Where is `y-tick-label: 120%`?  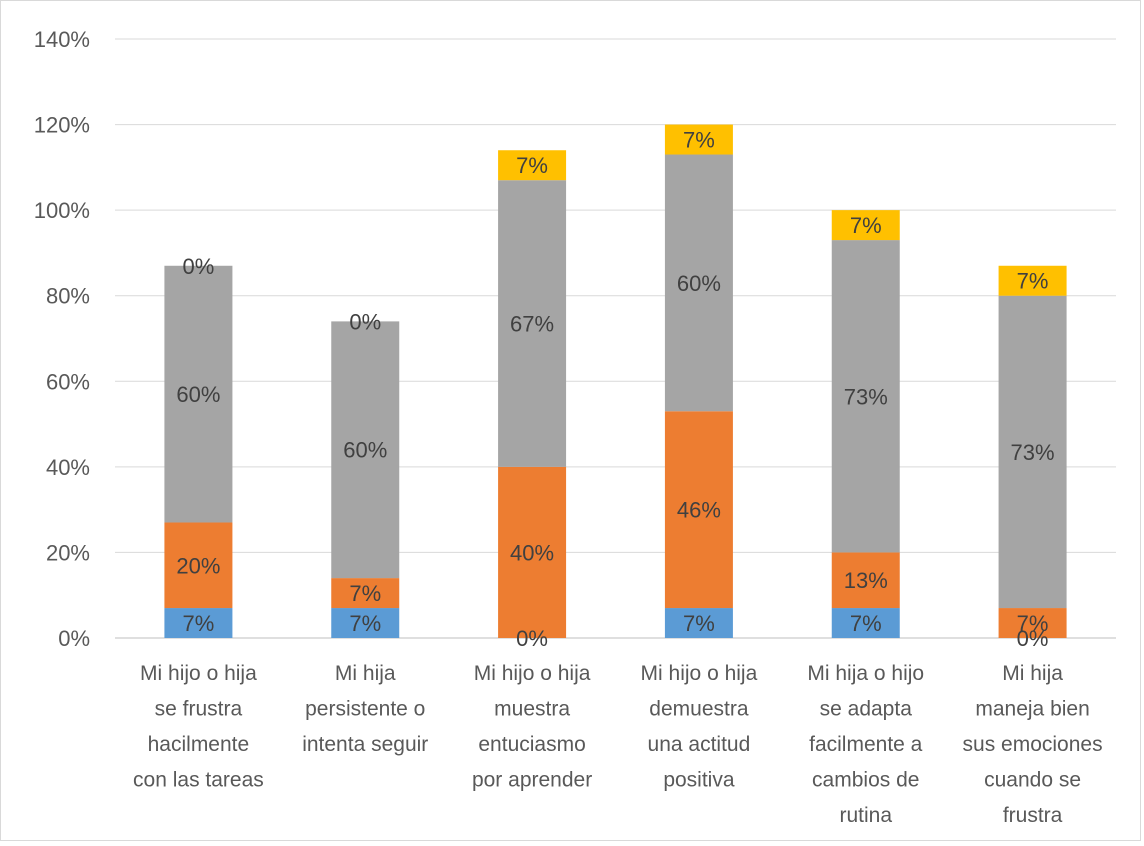 y-tick-label: 120% is located at coordinates (62, 125).